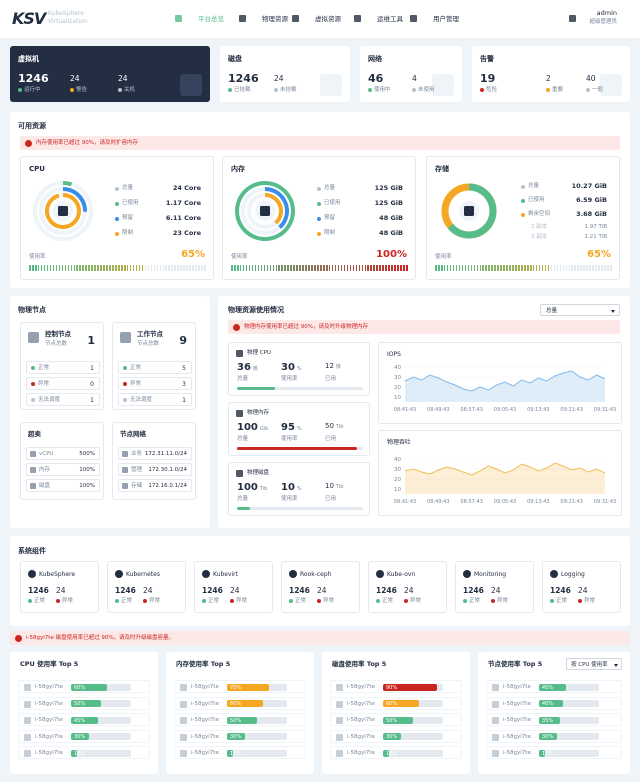 The image size is (640, 782). What do you see at coordinates (257, 687) in the screenshot?
I see `usage-bar: 70%` at bounding box center [257, 687].